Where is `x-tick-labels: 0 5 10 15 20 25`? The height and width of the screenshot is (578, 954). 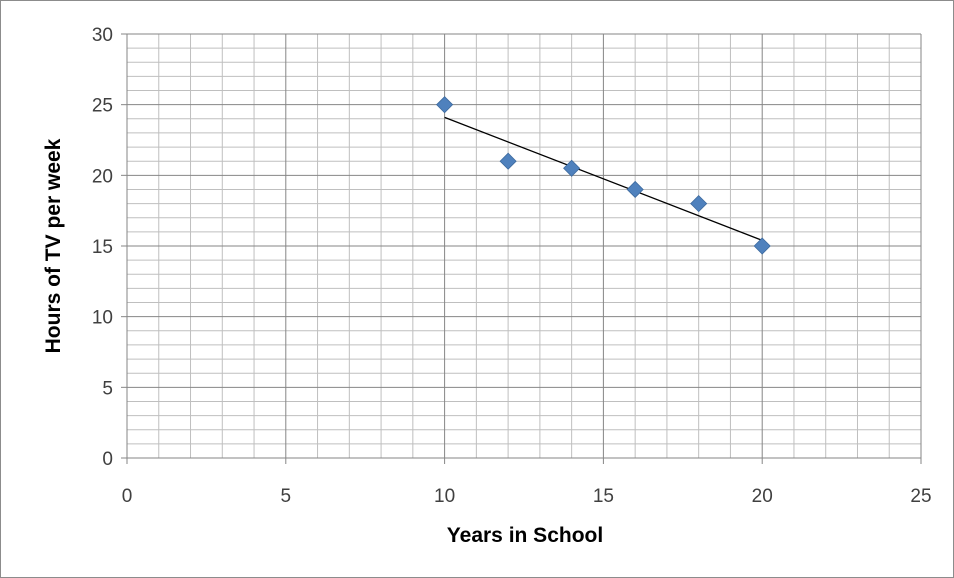 x-tick-labels: 0 5 10 15 20 25 is located at coordinates (527, 496).